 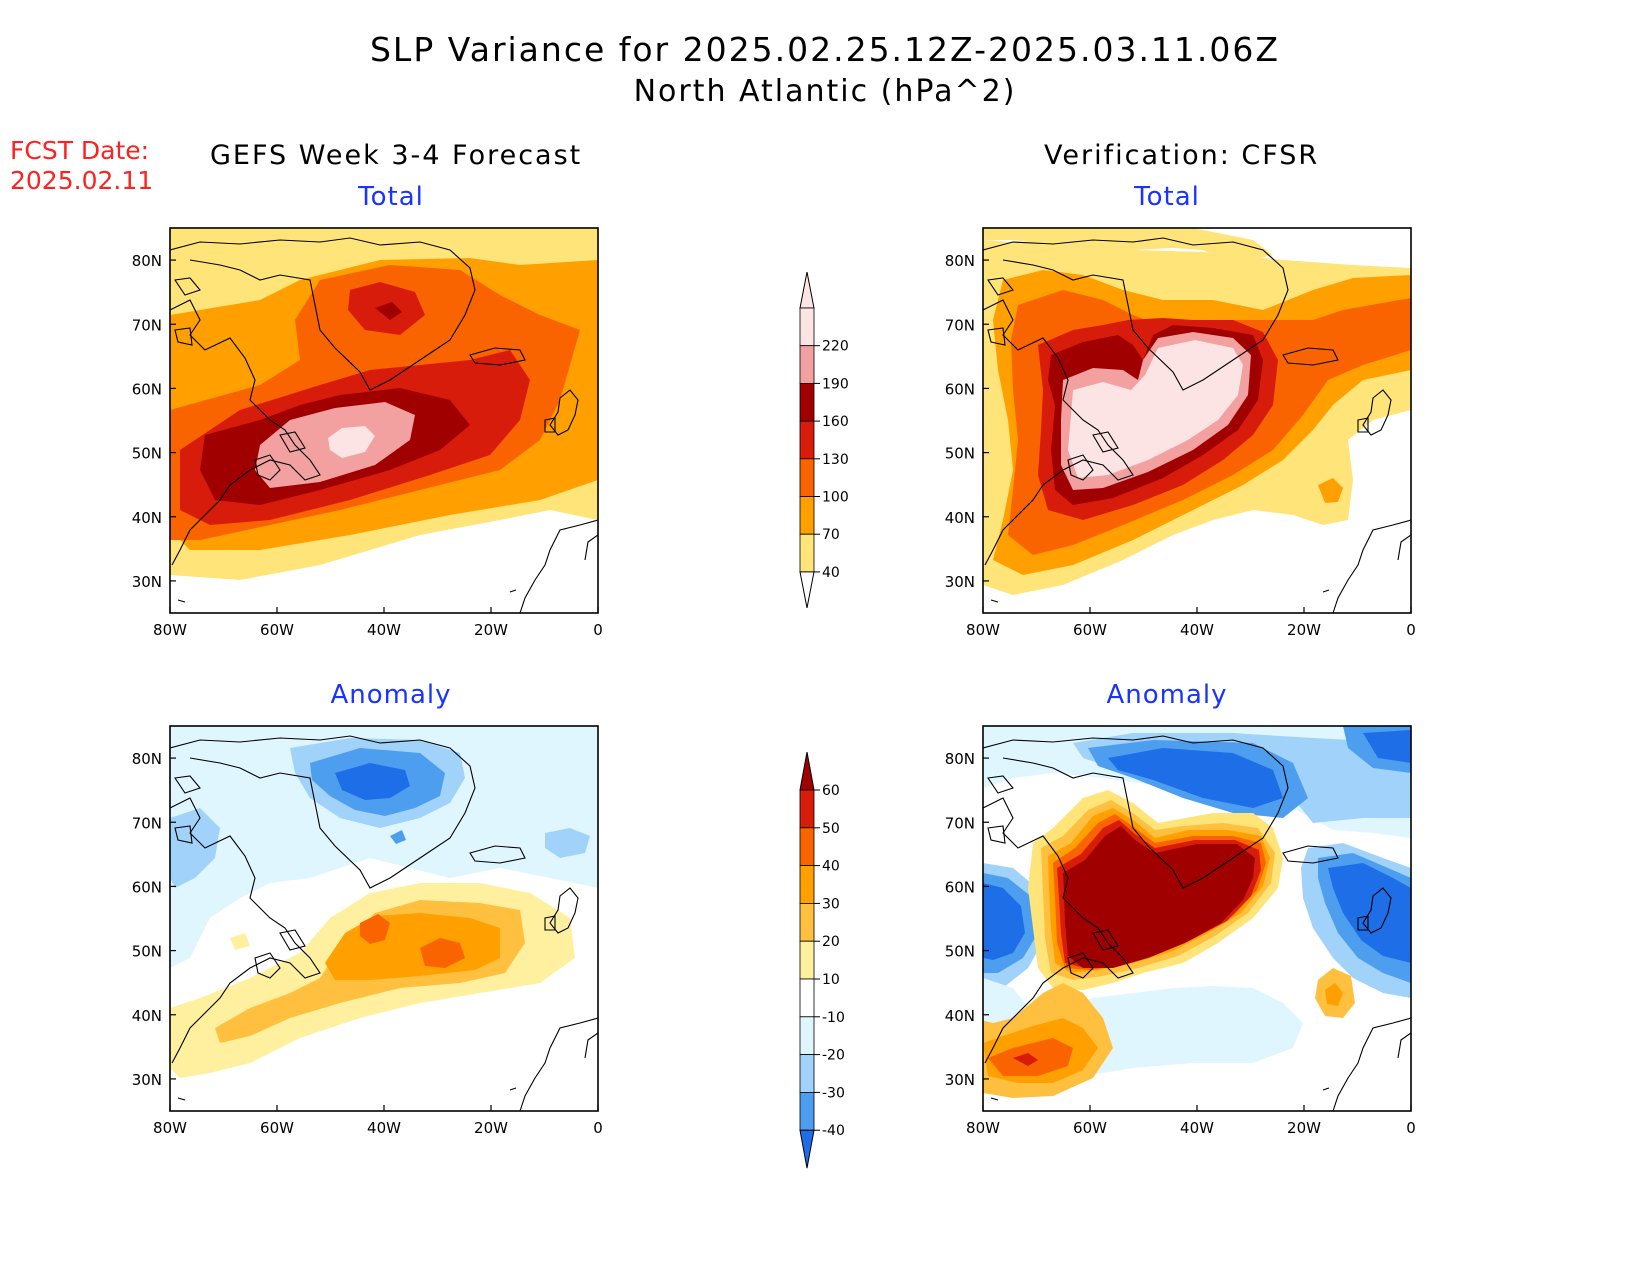 What do you see at coordinates (835, 460) in the screenshot?
I see `colorbar-label: 130` at bounding box center [835, 460].